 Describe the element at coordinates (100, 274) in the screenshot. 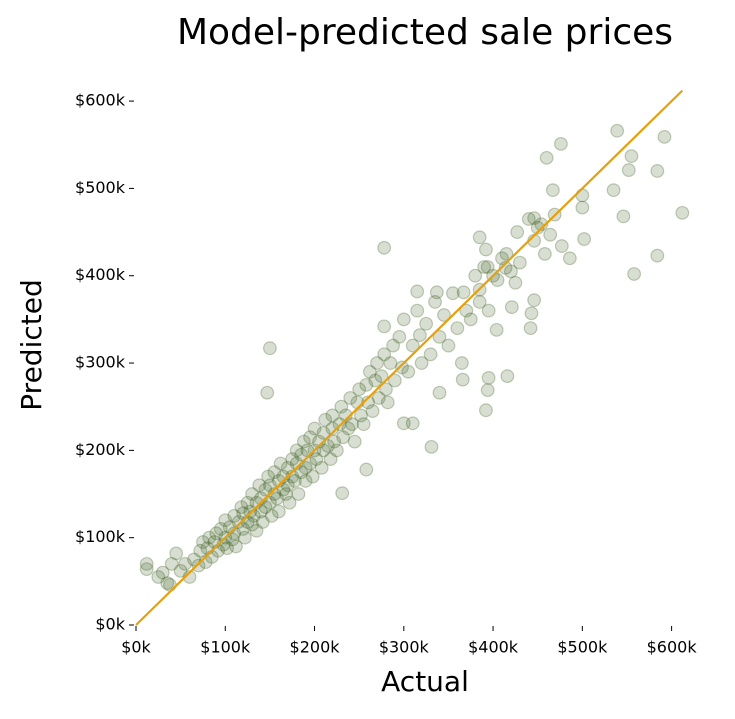

I see `y-tick-label: $400k` at that location.